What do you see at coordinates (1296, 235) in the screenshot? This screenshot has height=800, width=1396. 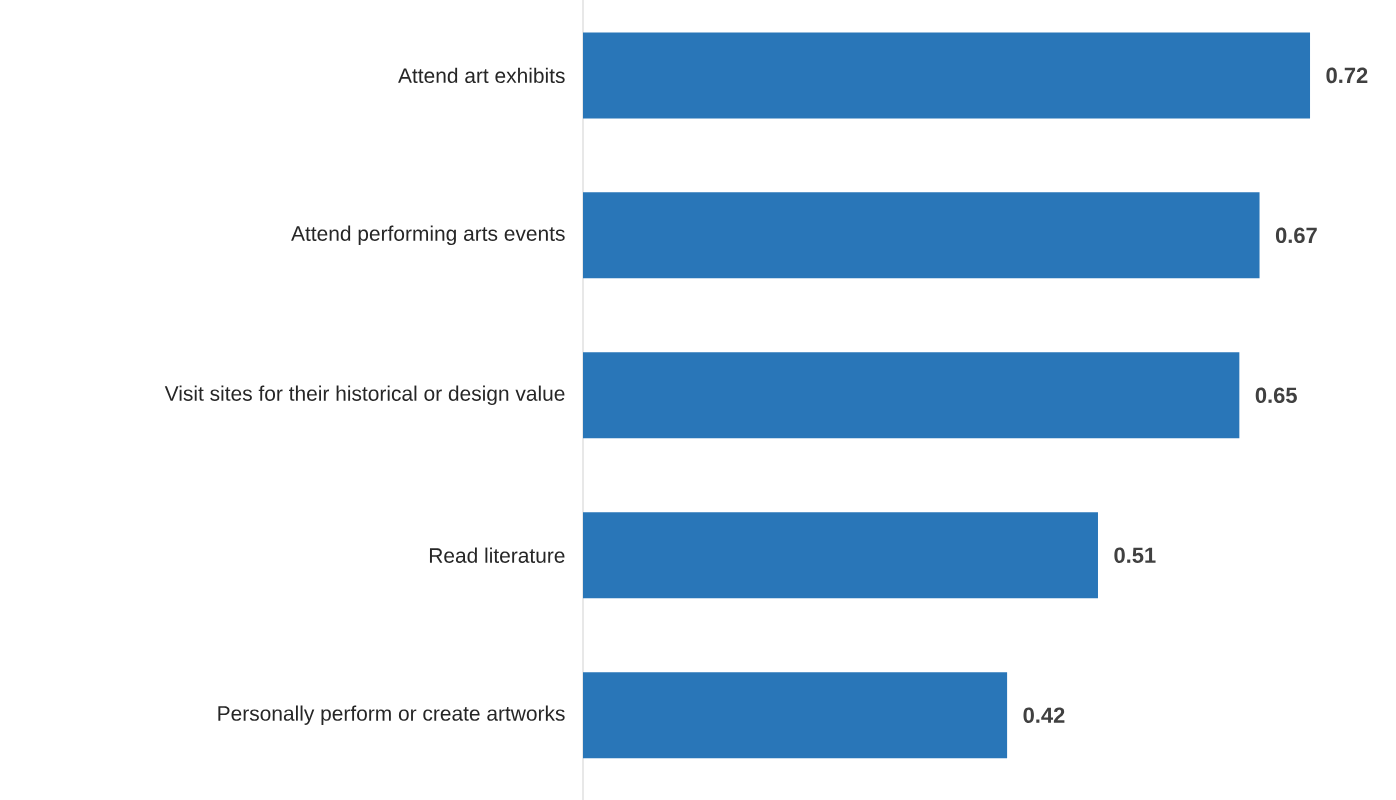 I see `data-label: 0.67` at bounding box center [1296, 235].